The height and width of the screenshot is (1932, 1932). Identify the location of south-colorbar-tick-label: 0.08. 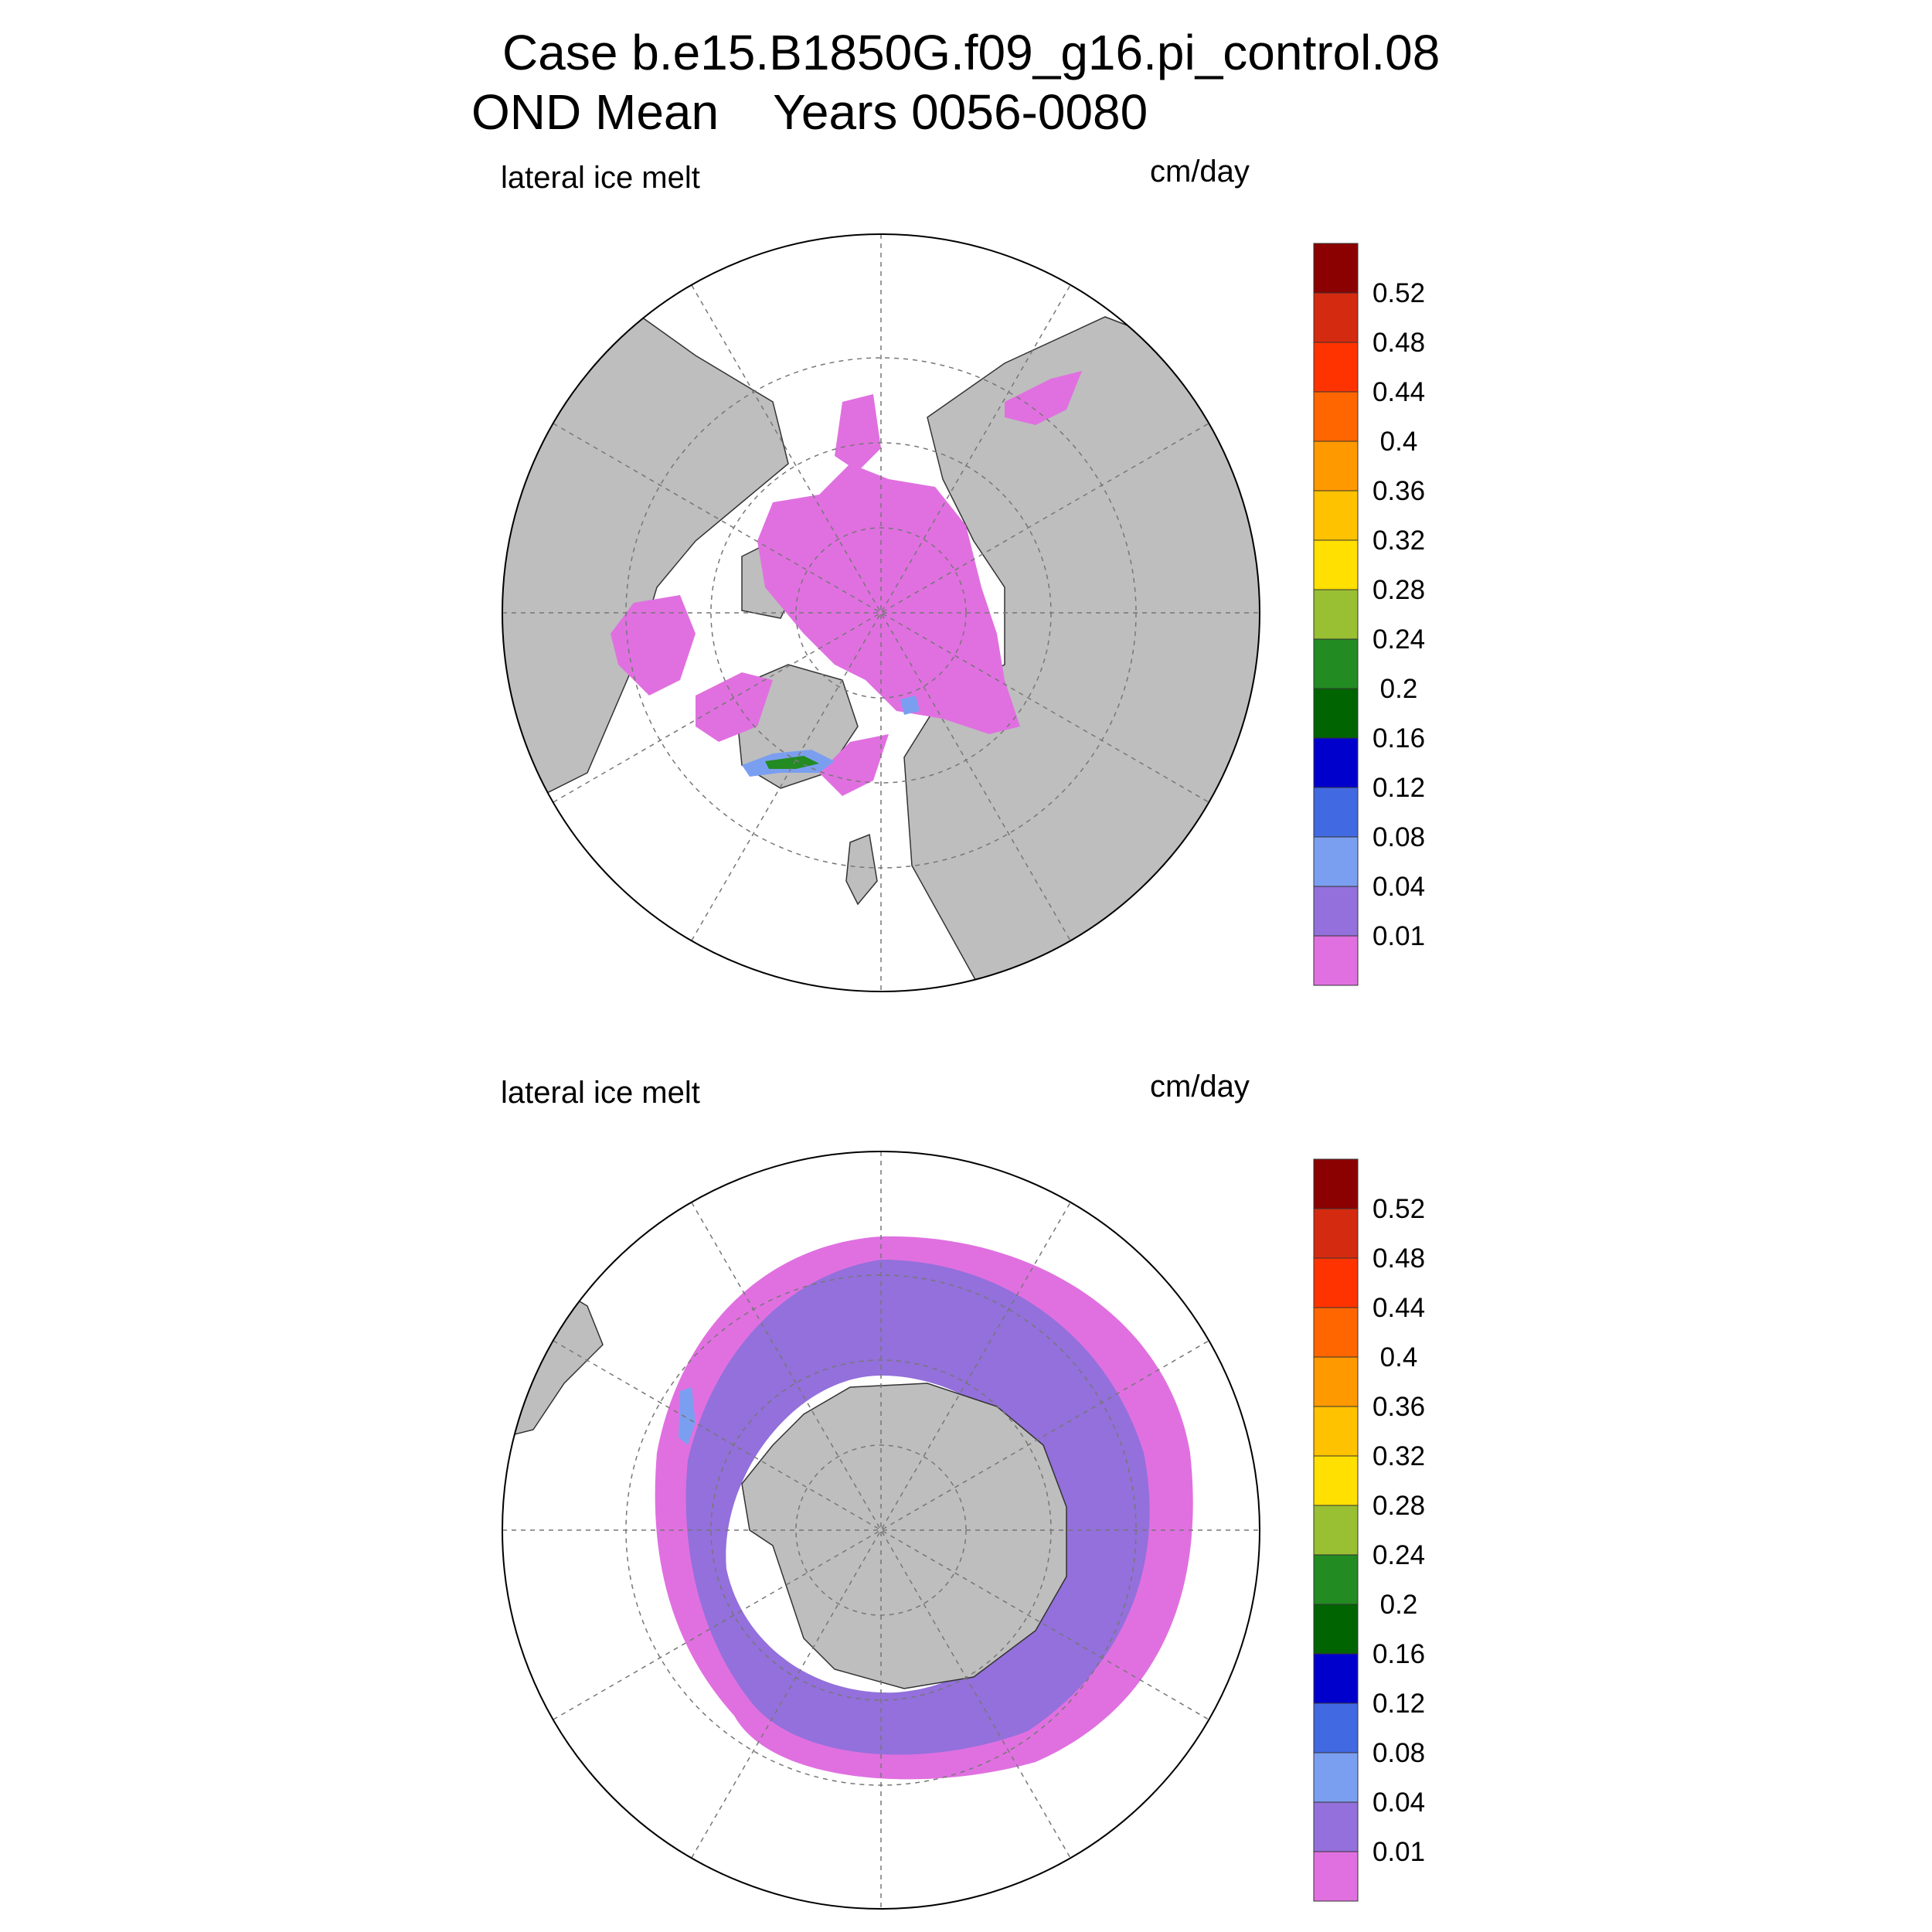
(1398, 1753).